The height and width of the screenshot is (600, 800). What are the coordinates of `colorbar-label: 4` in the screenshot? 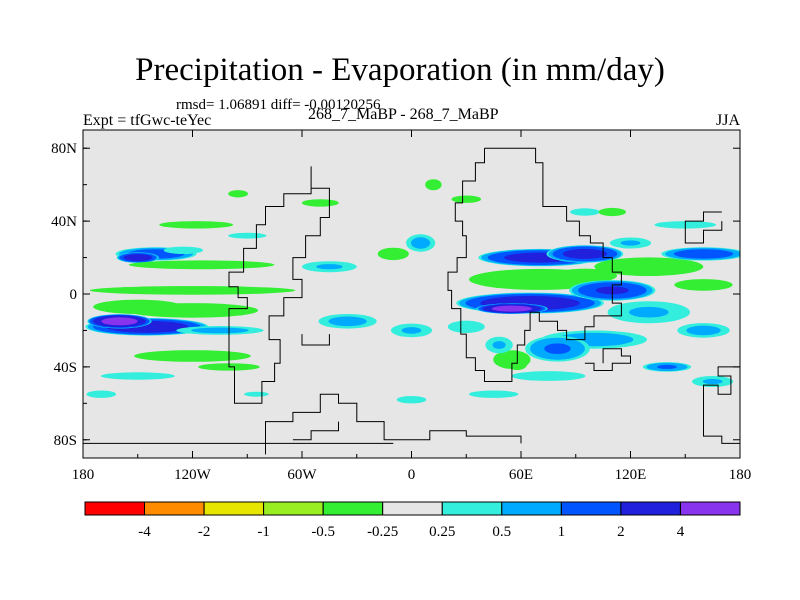 It's located at (681, 532).